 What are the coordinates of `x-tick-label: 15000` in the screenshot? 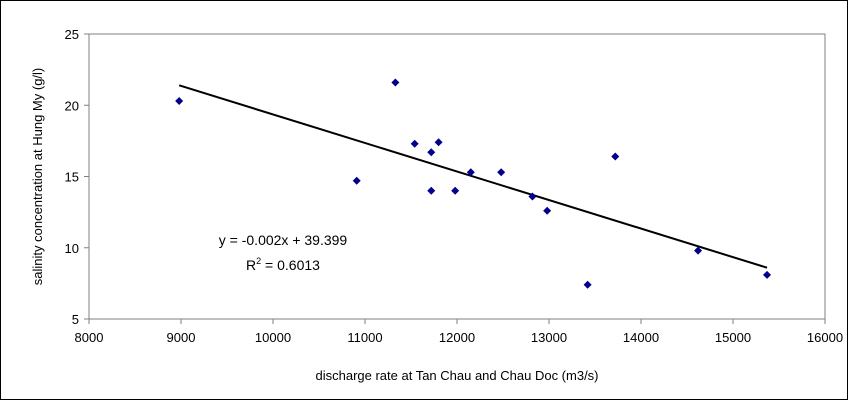 It's located at (733, 337).